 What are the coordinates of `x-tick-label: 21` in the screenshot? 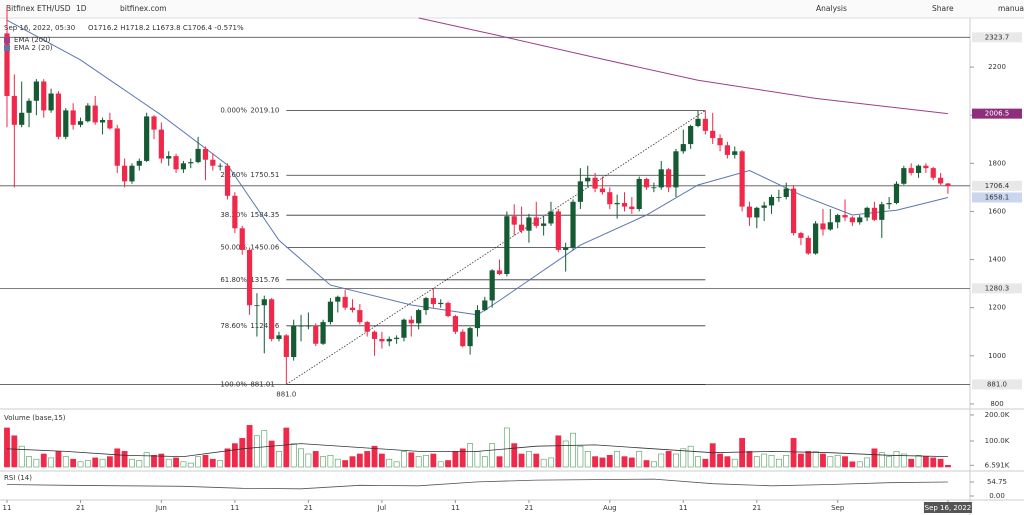 It's located at (308, 508).